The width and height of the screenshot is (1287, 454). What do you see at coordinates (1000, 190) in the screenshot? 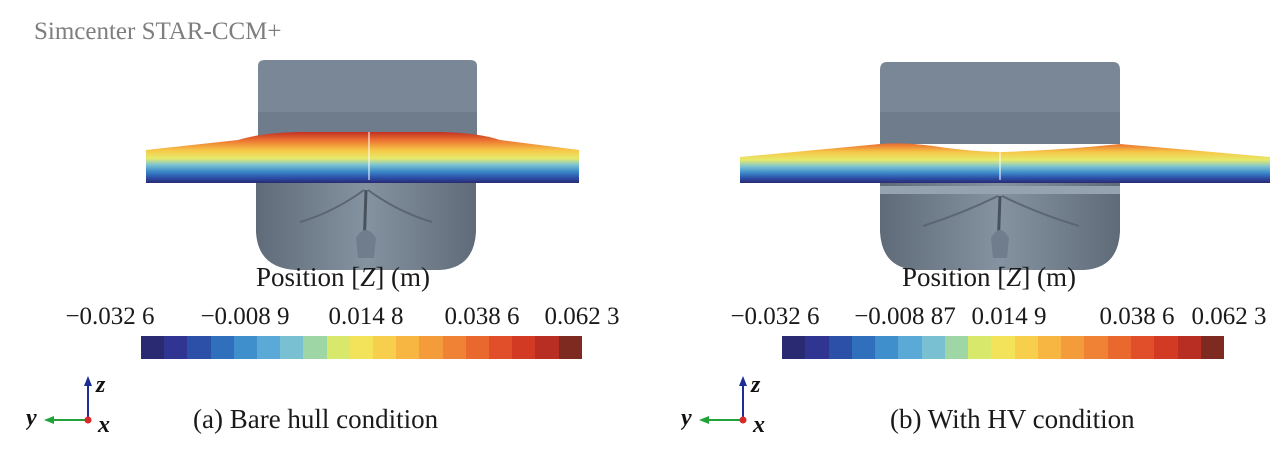
I see `hull-hv-plate` at bounding box center [1000, 190].